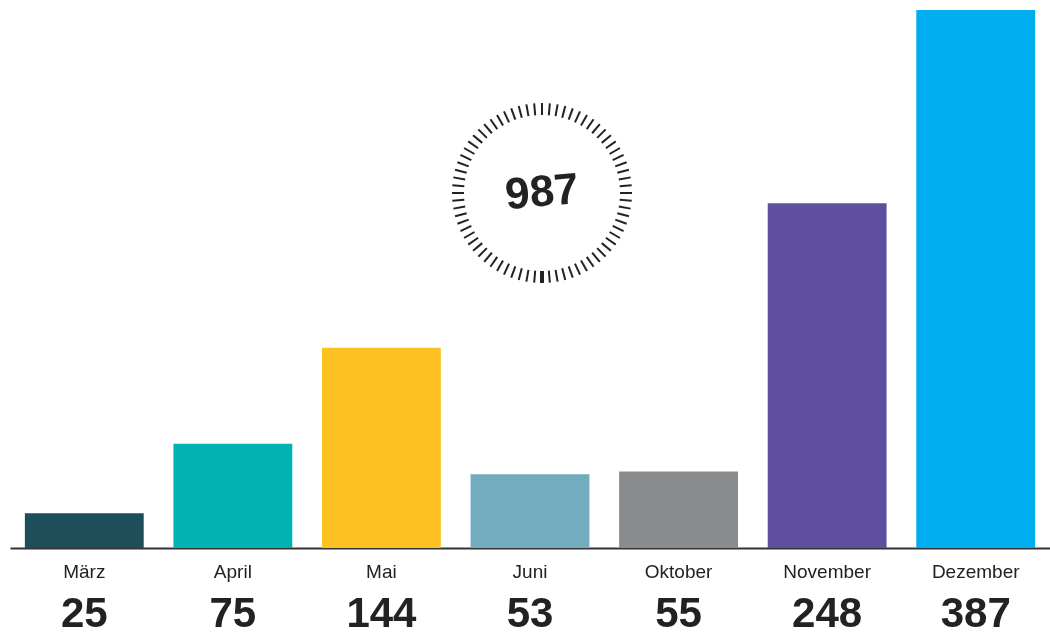  Describe the element at coordinates (530, 571) in the screenshot. I see `x-tick-label: Juni` at that location.